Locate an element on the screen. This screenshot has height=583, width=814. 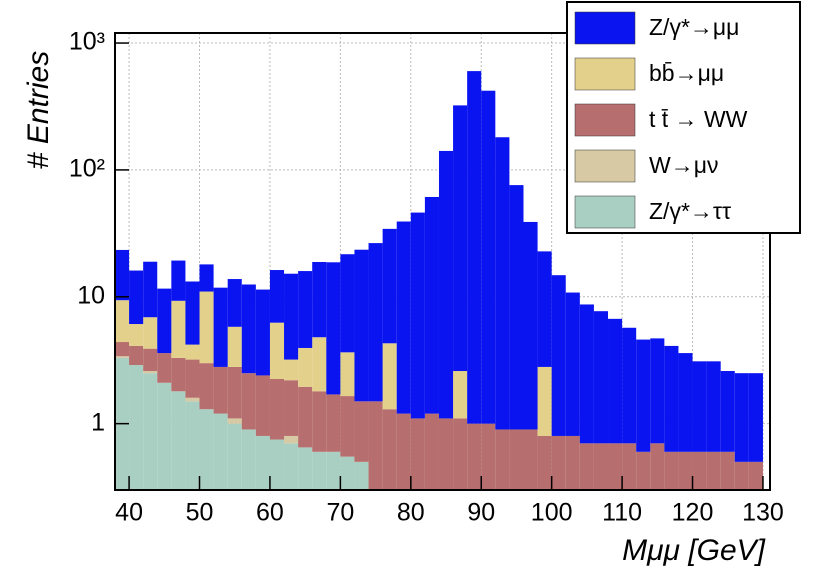
legend-label: t t̄ → WW is located at coordinates (698, 119).